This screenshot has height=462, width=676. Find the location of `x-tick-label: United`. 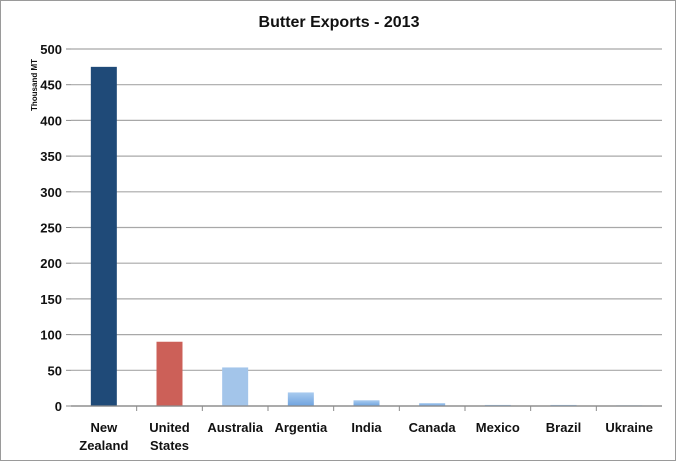

x-tick-label: United is located at coordinates (169, 427).